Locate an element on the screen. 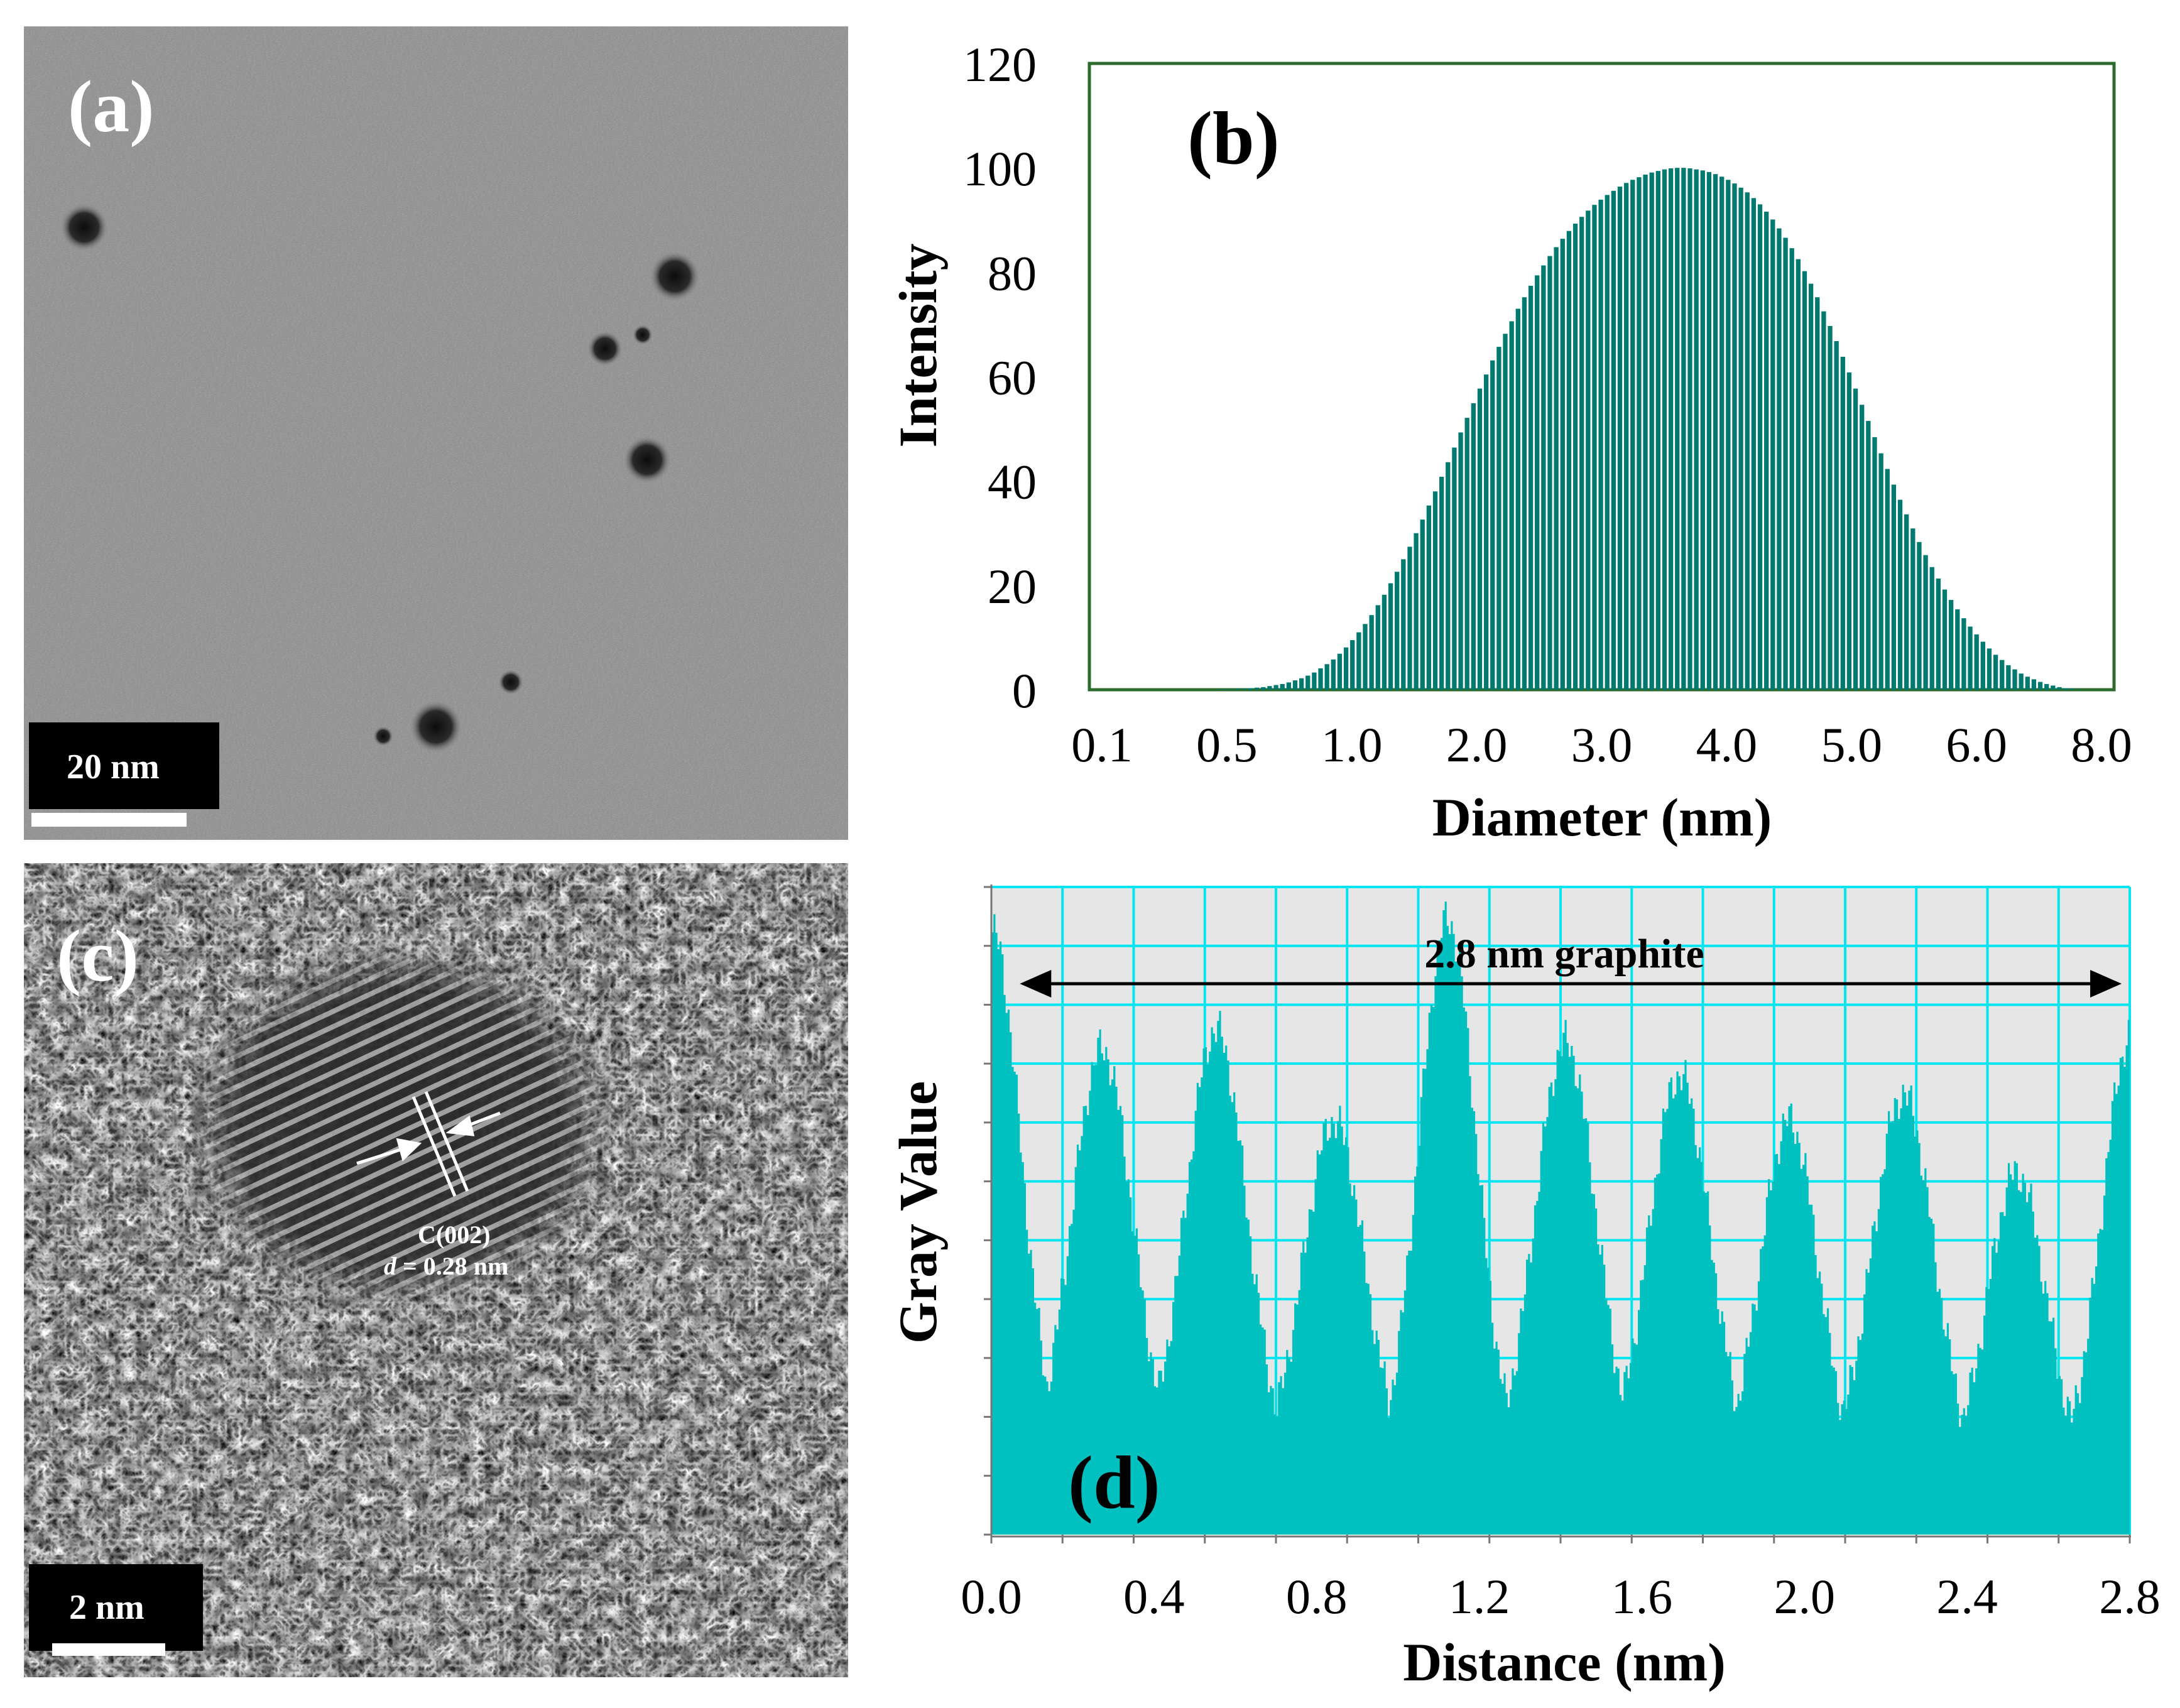 Image resolution: width=2180 pixels, height=1708 pixels. histogram-y-tick-label: 40 is located at coordinates (1012, 482).